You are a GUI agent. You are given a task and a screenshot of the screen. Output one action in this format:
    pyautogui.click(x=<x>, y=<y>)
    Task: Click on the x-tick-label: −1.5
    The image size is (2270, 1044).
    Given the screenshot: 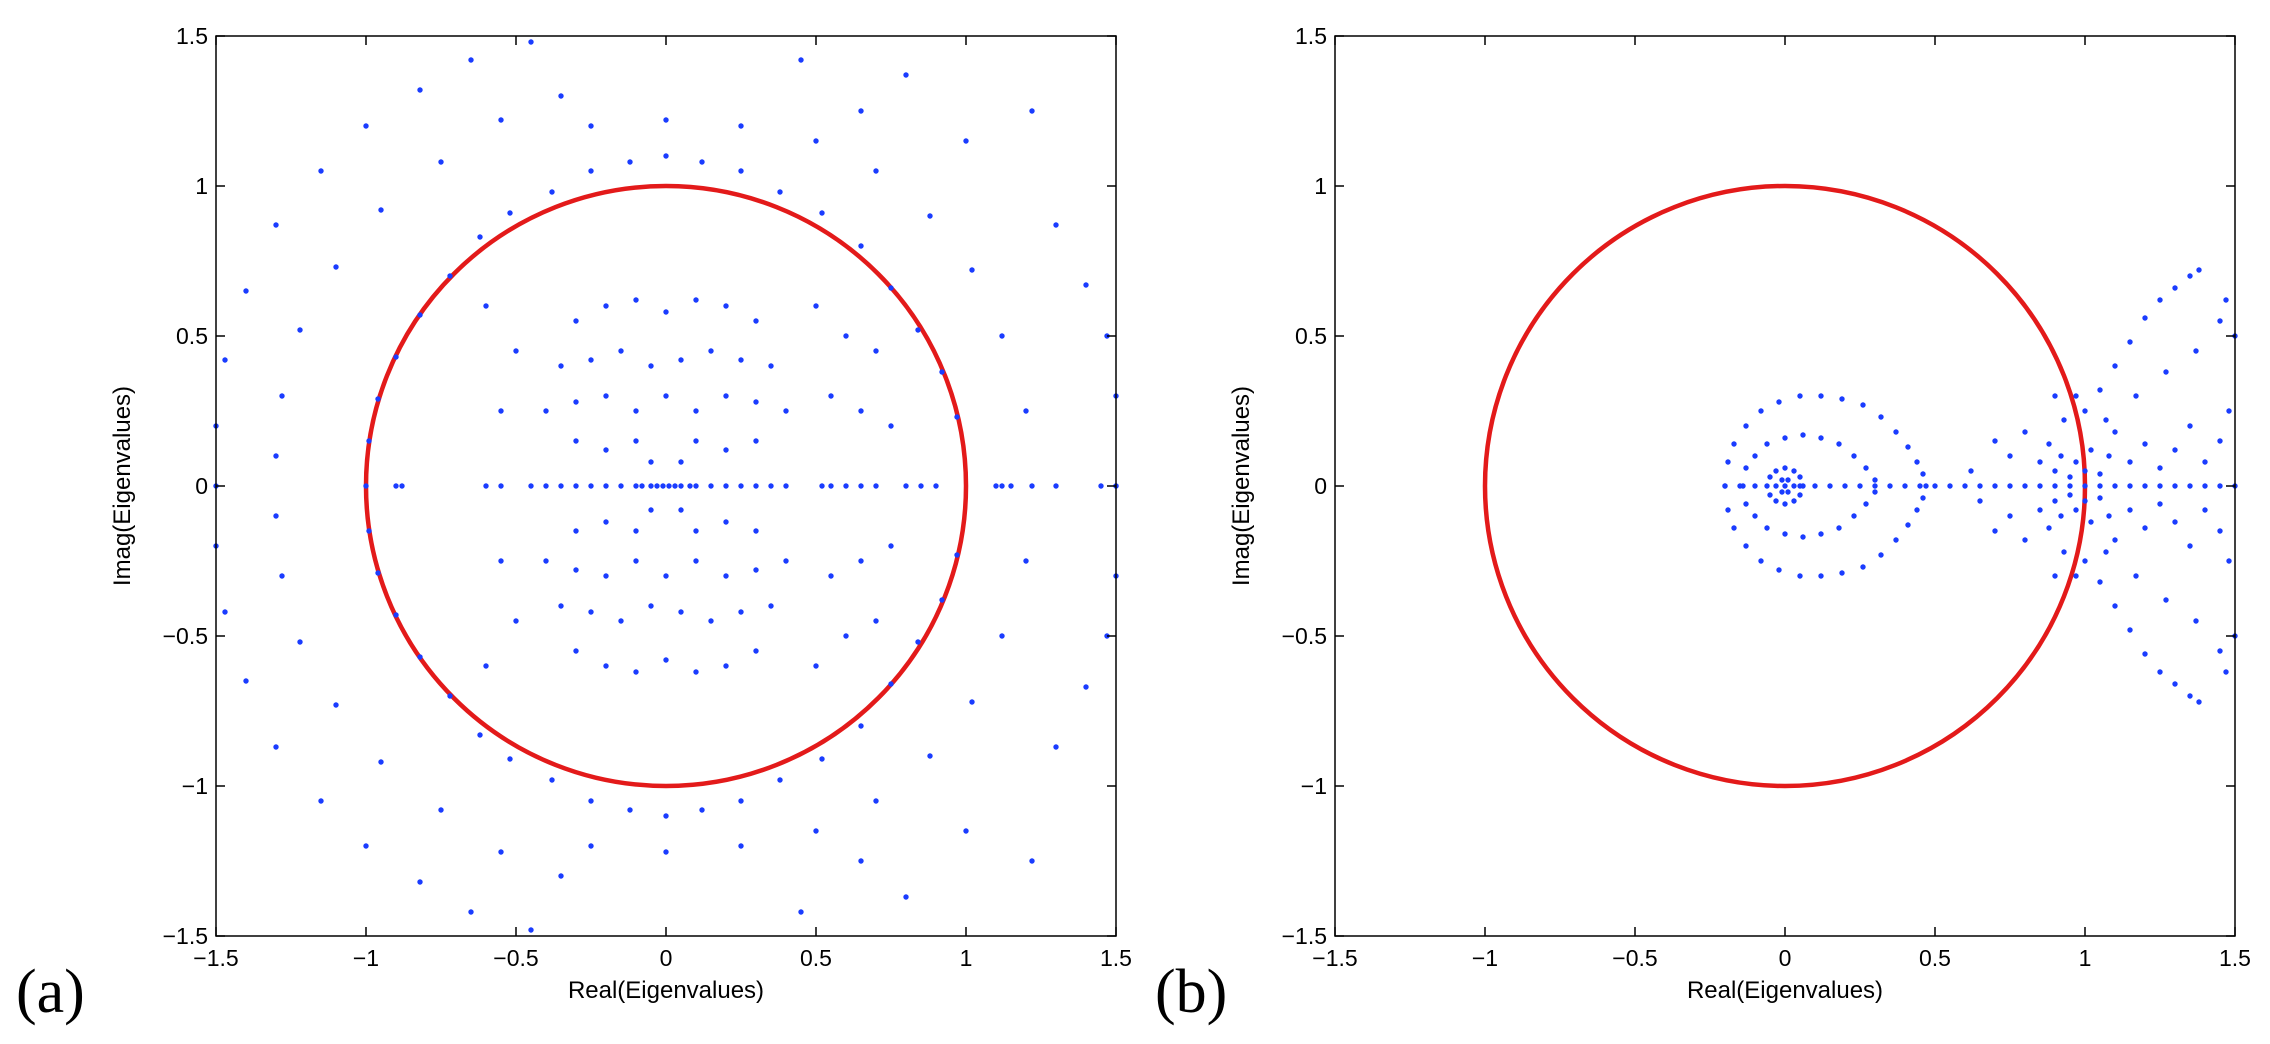 What is the action you would take?
    pyautogui.click(x=215, y=958)
    